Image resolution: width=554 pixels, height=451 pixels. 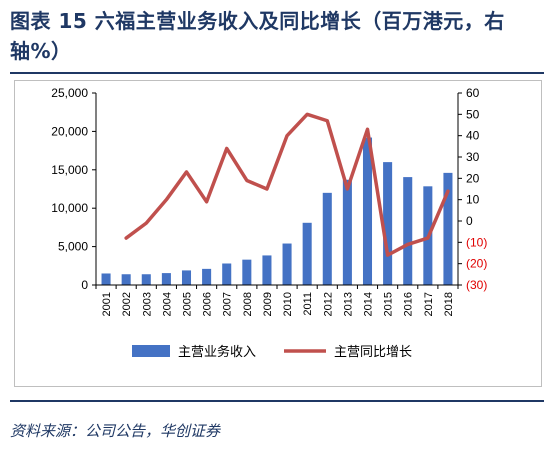 I want to click on bar-revenue-2013, so click(x=347, y=232).